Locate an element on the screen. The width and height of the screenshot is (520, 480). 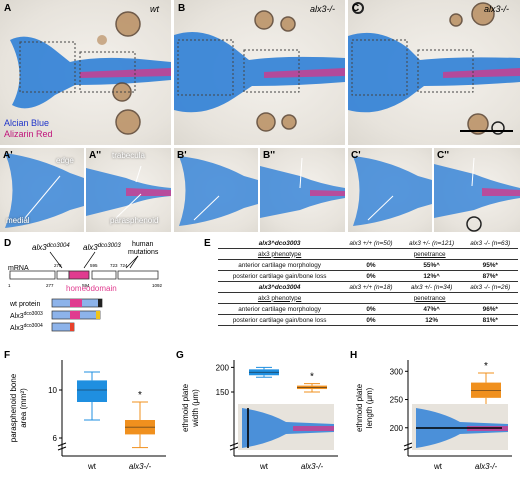
y-axis-title-line2: width (μm) is located at coordinates (195, 408).